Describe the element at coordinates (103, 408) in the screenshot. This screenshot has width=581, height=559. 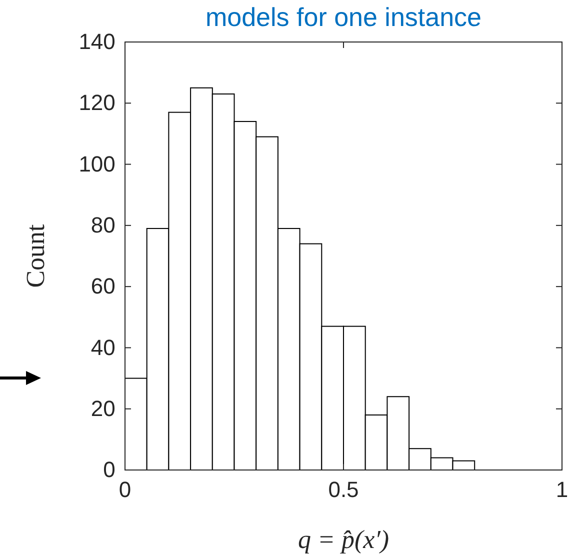
I see `y-tick-label: 20` at that location.